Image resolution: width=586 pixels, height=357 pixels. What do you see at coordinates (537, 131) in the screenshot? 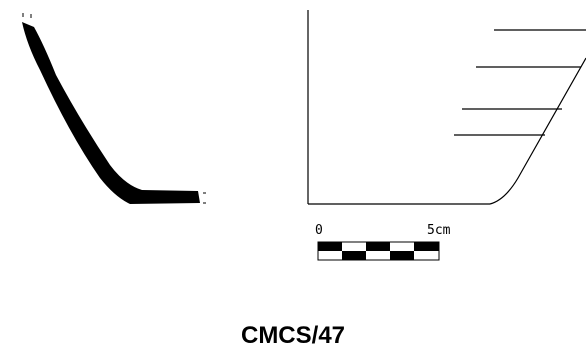
I see `vessel-outer-wall` at bounding box center [537, 131].